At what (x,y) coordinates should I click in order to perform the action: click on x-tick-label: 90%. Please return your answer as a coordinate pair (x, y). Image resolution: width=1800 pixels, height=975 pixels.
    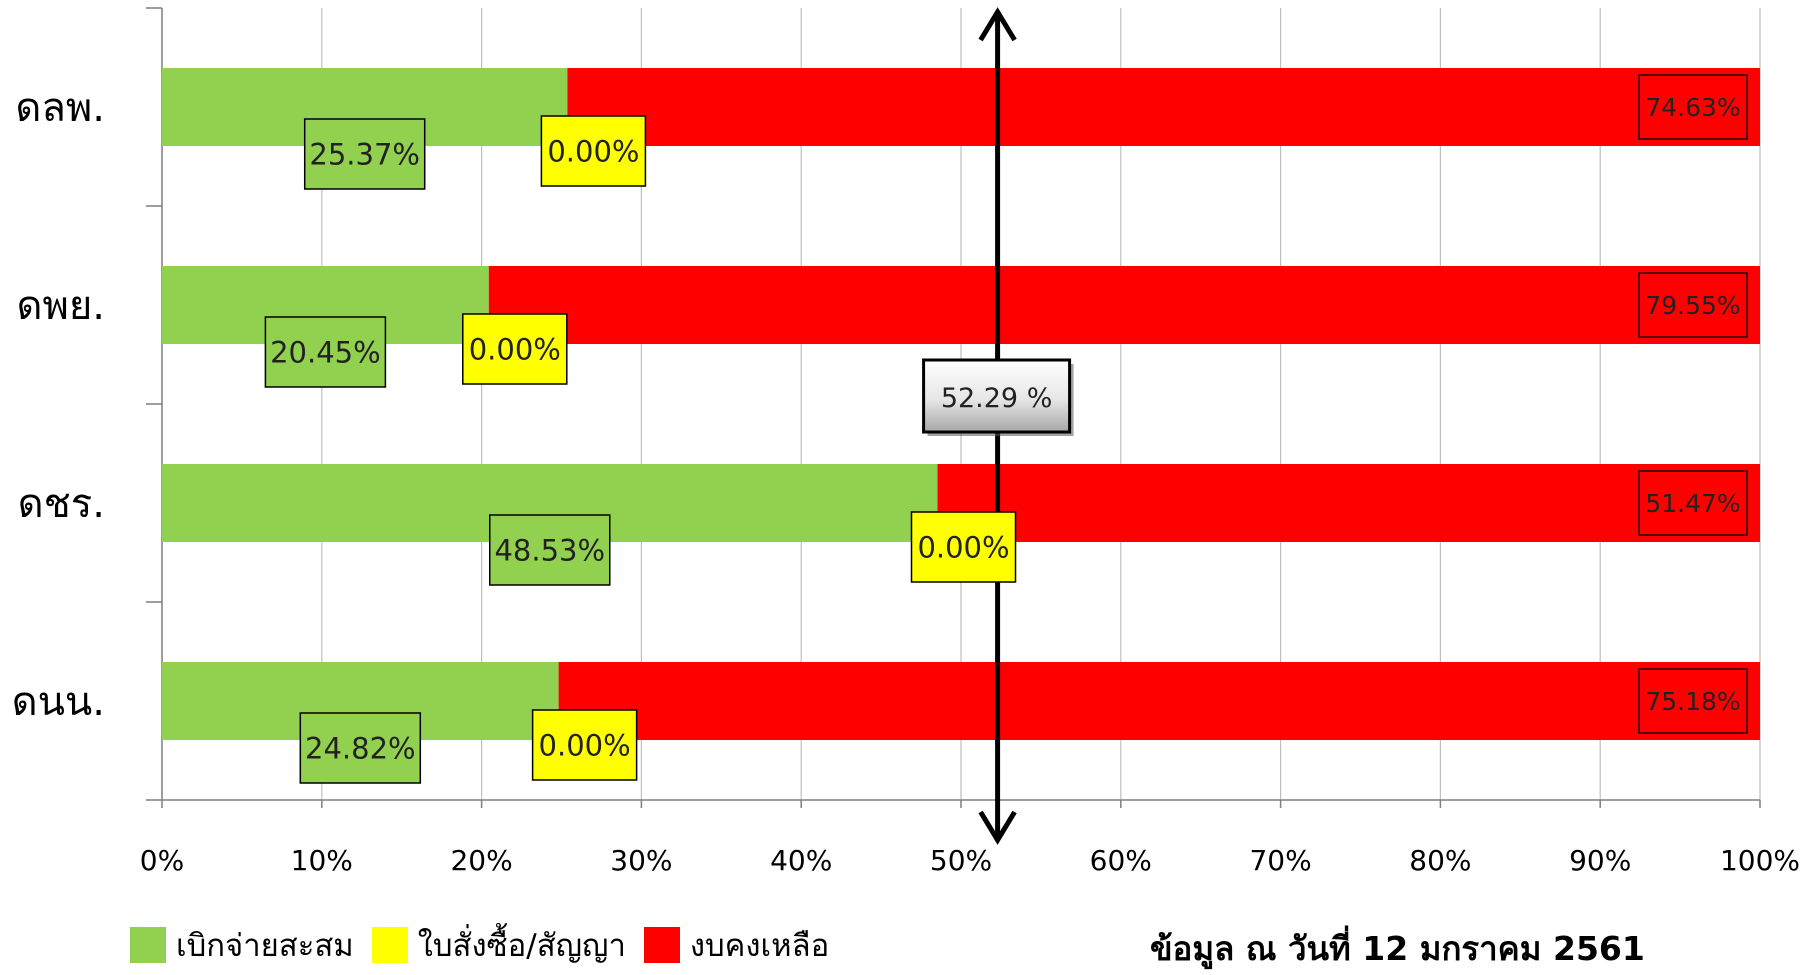
    Looking at the image, I should click on (1600, 860).